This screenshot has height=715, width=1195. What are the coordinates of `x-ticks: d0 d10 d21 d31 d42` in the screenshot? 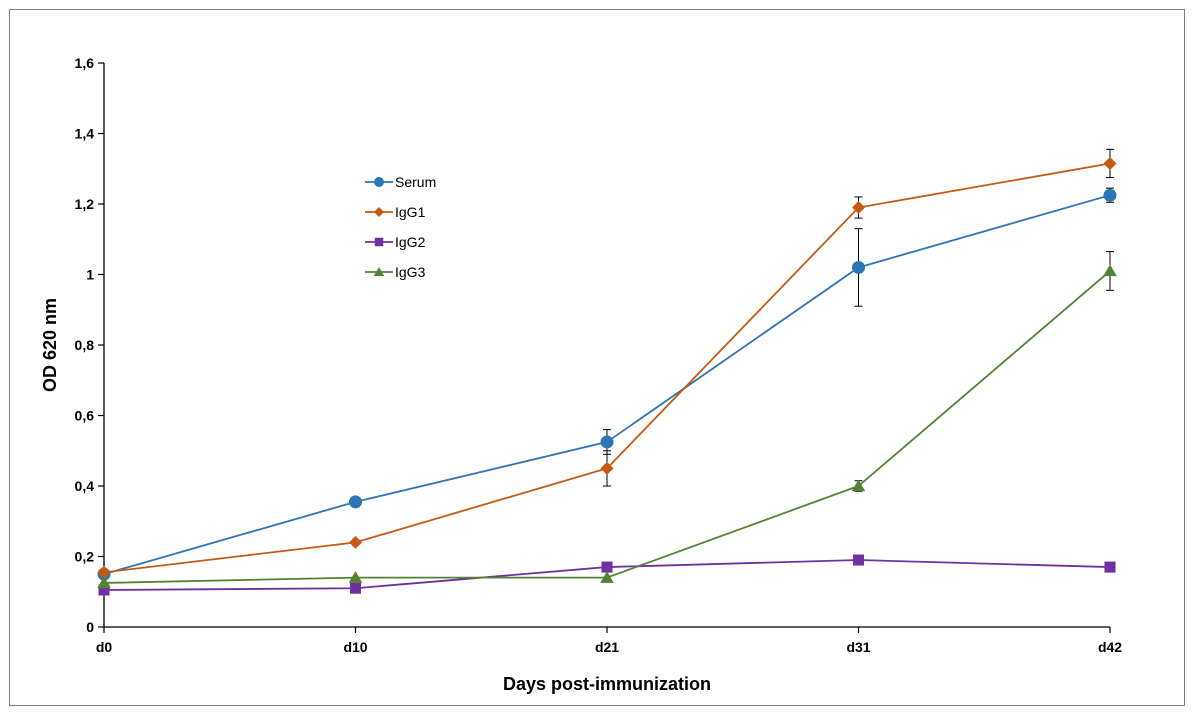 It's located at (609, 641).